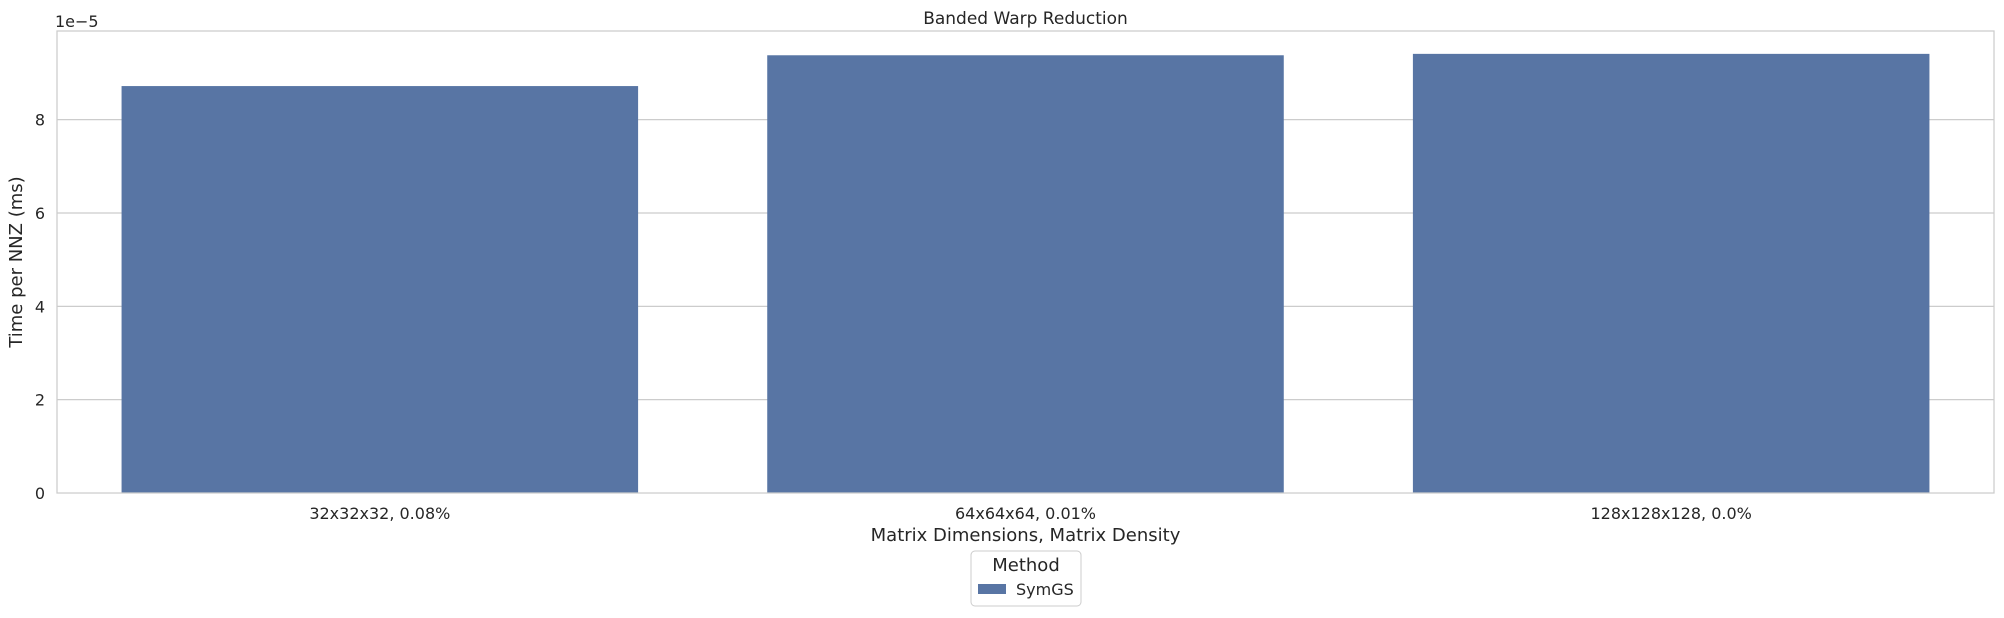 This screenshot has height=618, width=2004. What do you see at coordinates (1026, 565) in the screenshot?
I see `legend-title: Method` at bounding box center [1026, 565].